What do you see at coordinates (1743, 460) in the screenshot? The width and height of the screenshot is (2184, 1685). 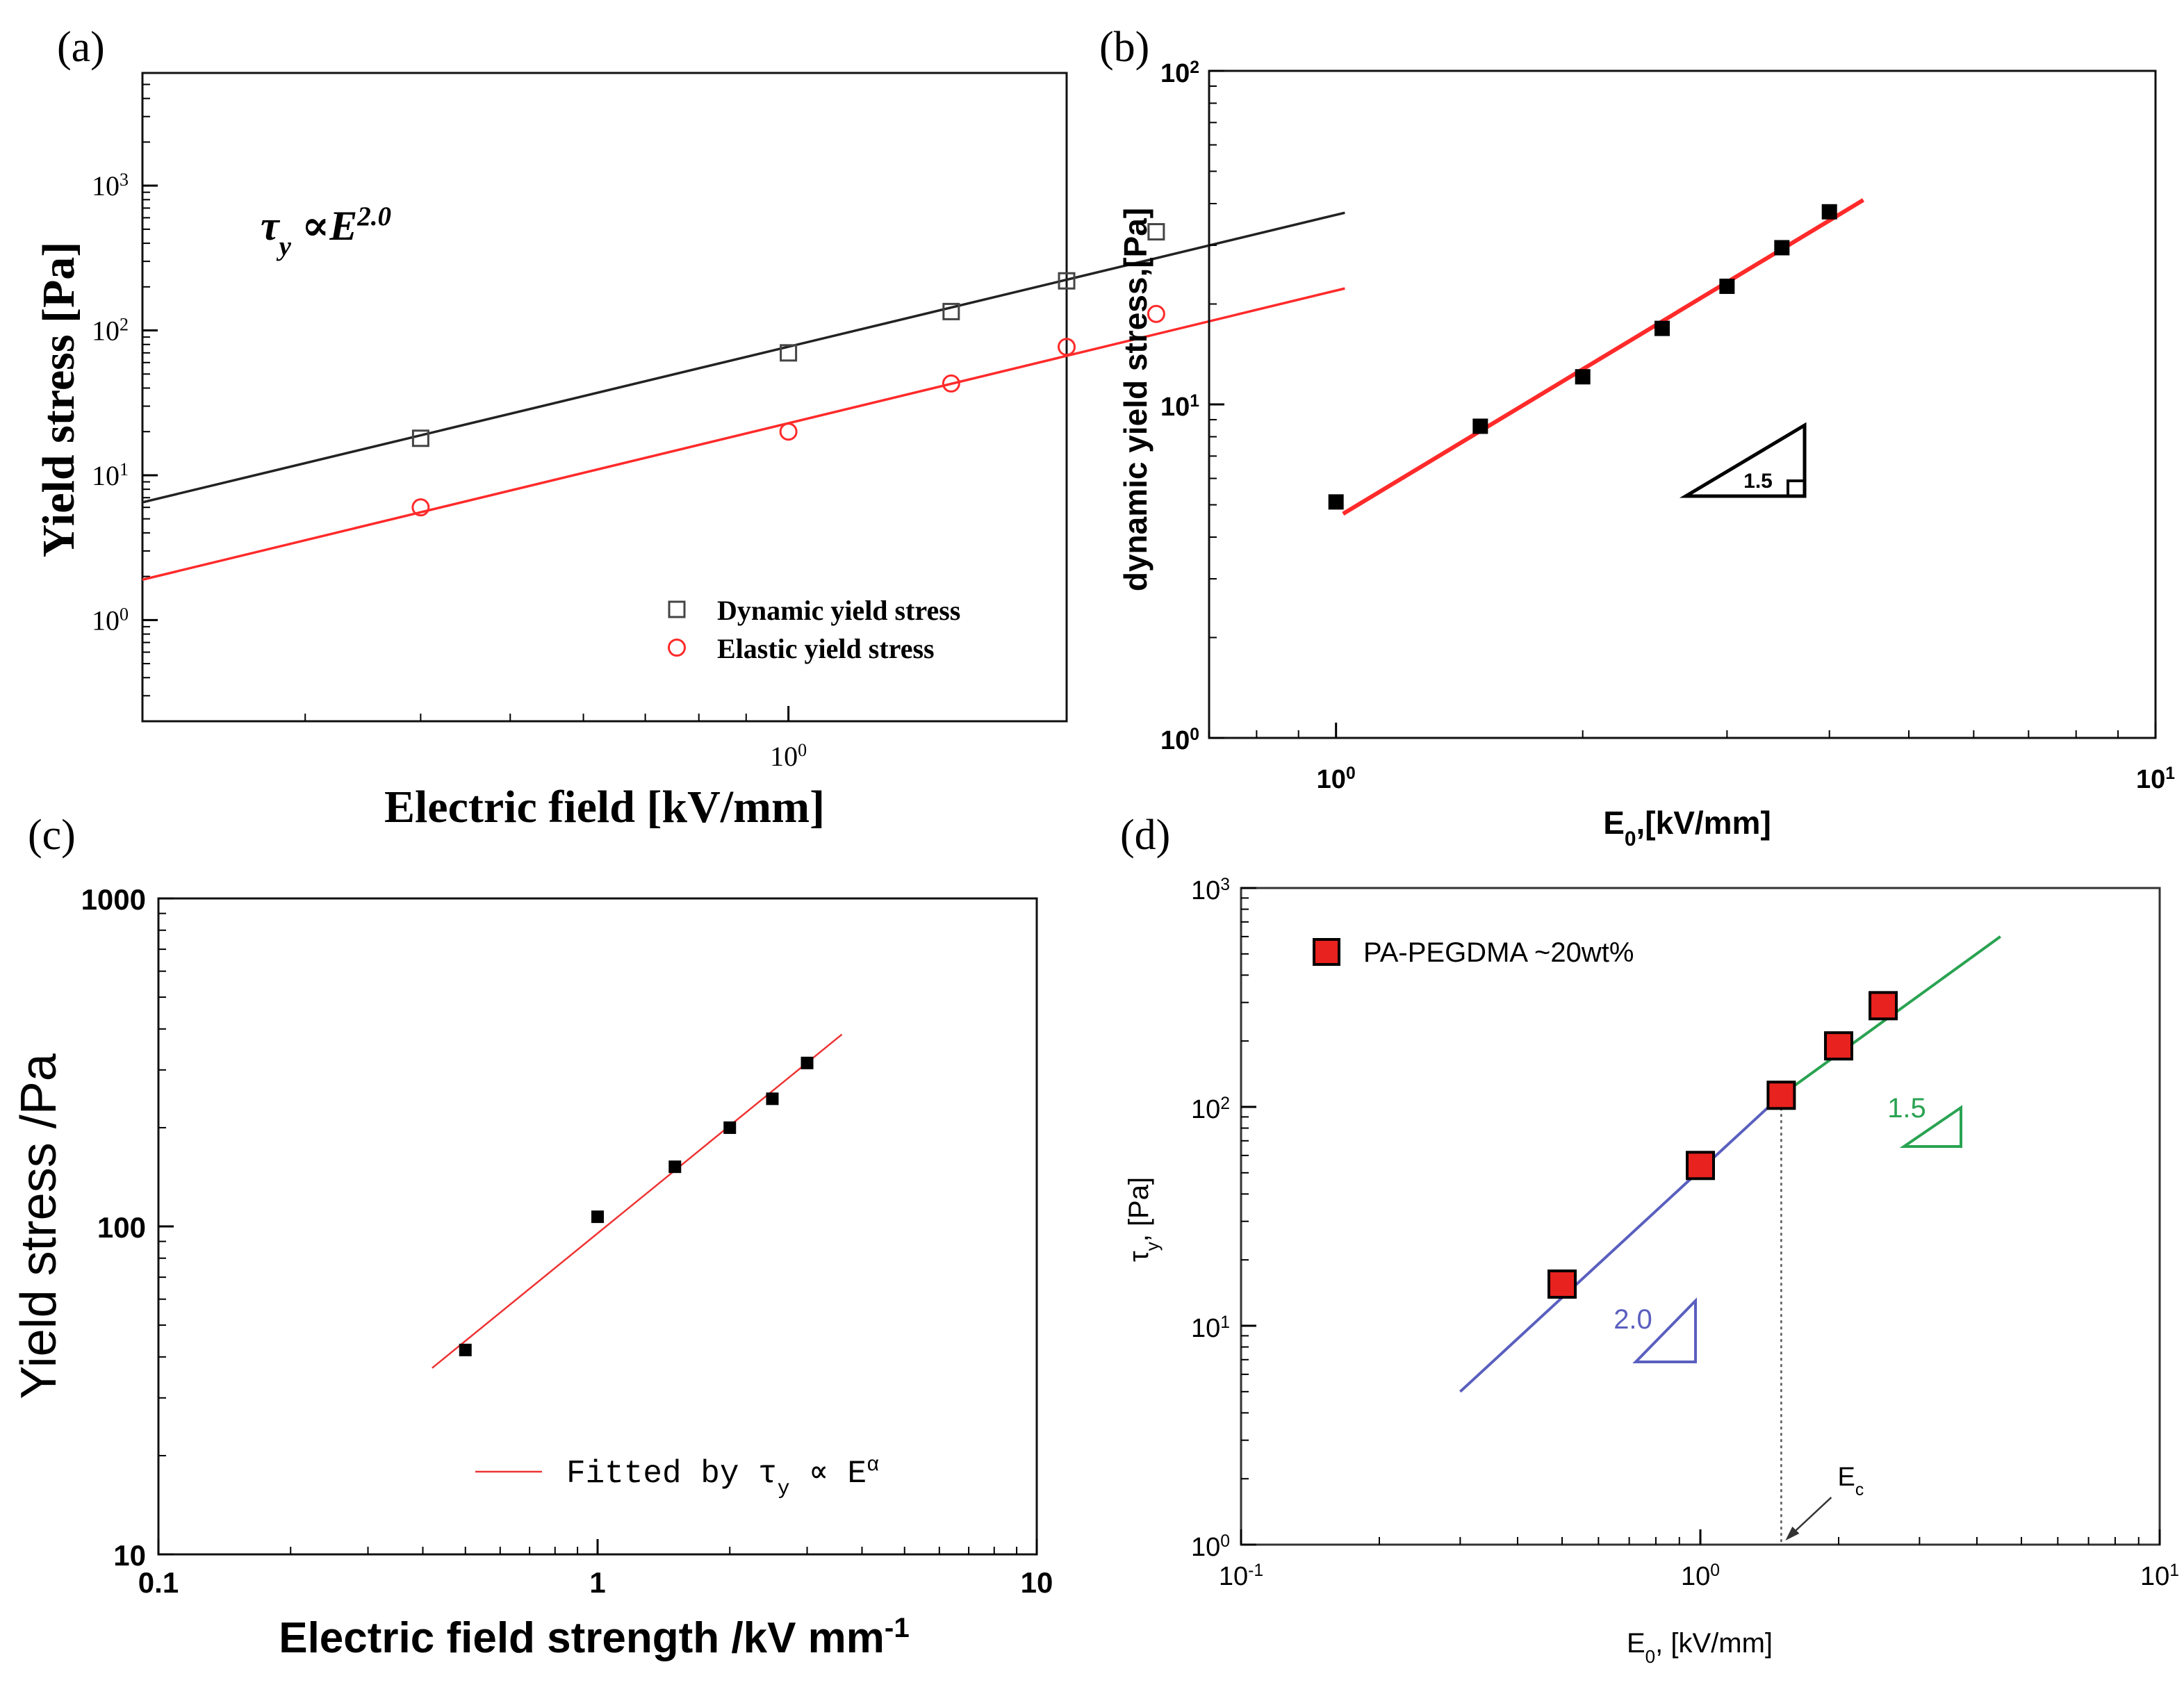 I see `slope-triangle` at bounding box center [1743, 460].